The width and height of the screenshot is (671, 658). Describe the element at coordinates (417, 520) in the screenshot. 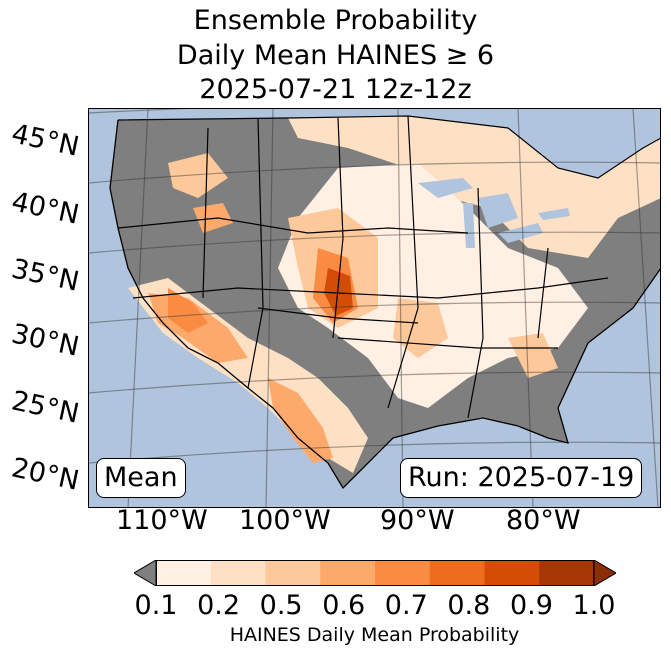

I see `lon-label-90w: 90°W` at that location.